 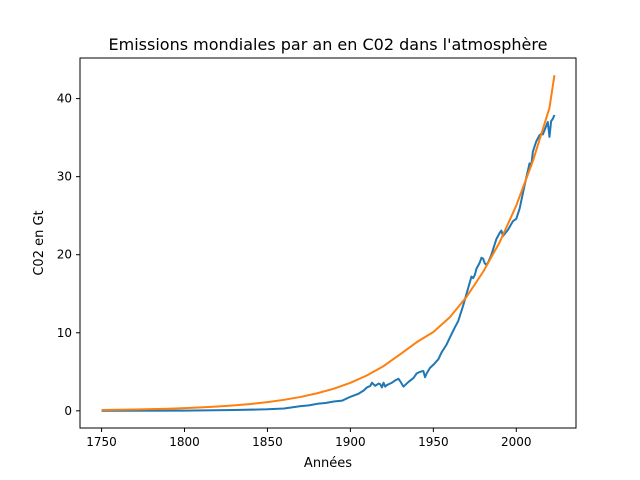 What do you see at coordinates (267, 442) in the screenshot?
I see `x-tick-label: 1850` at bounding box center [267, 442].